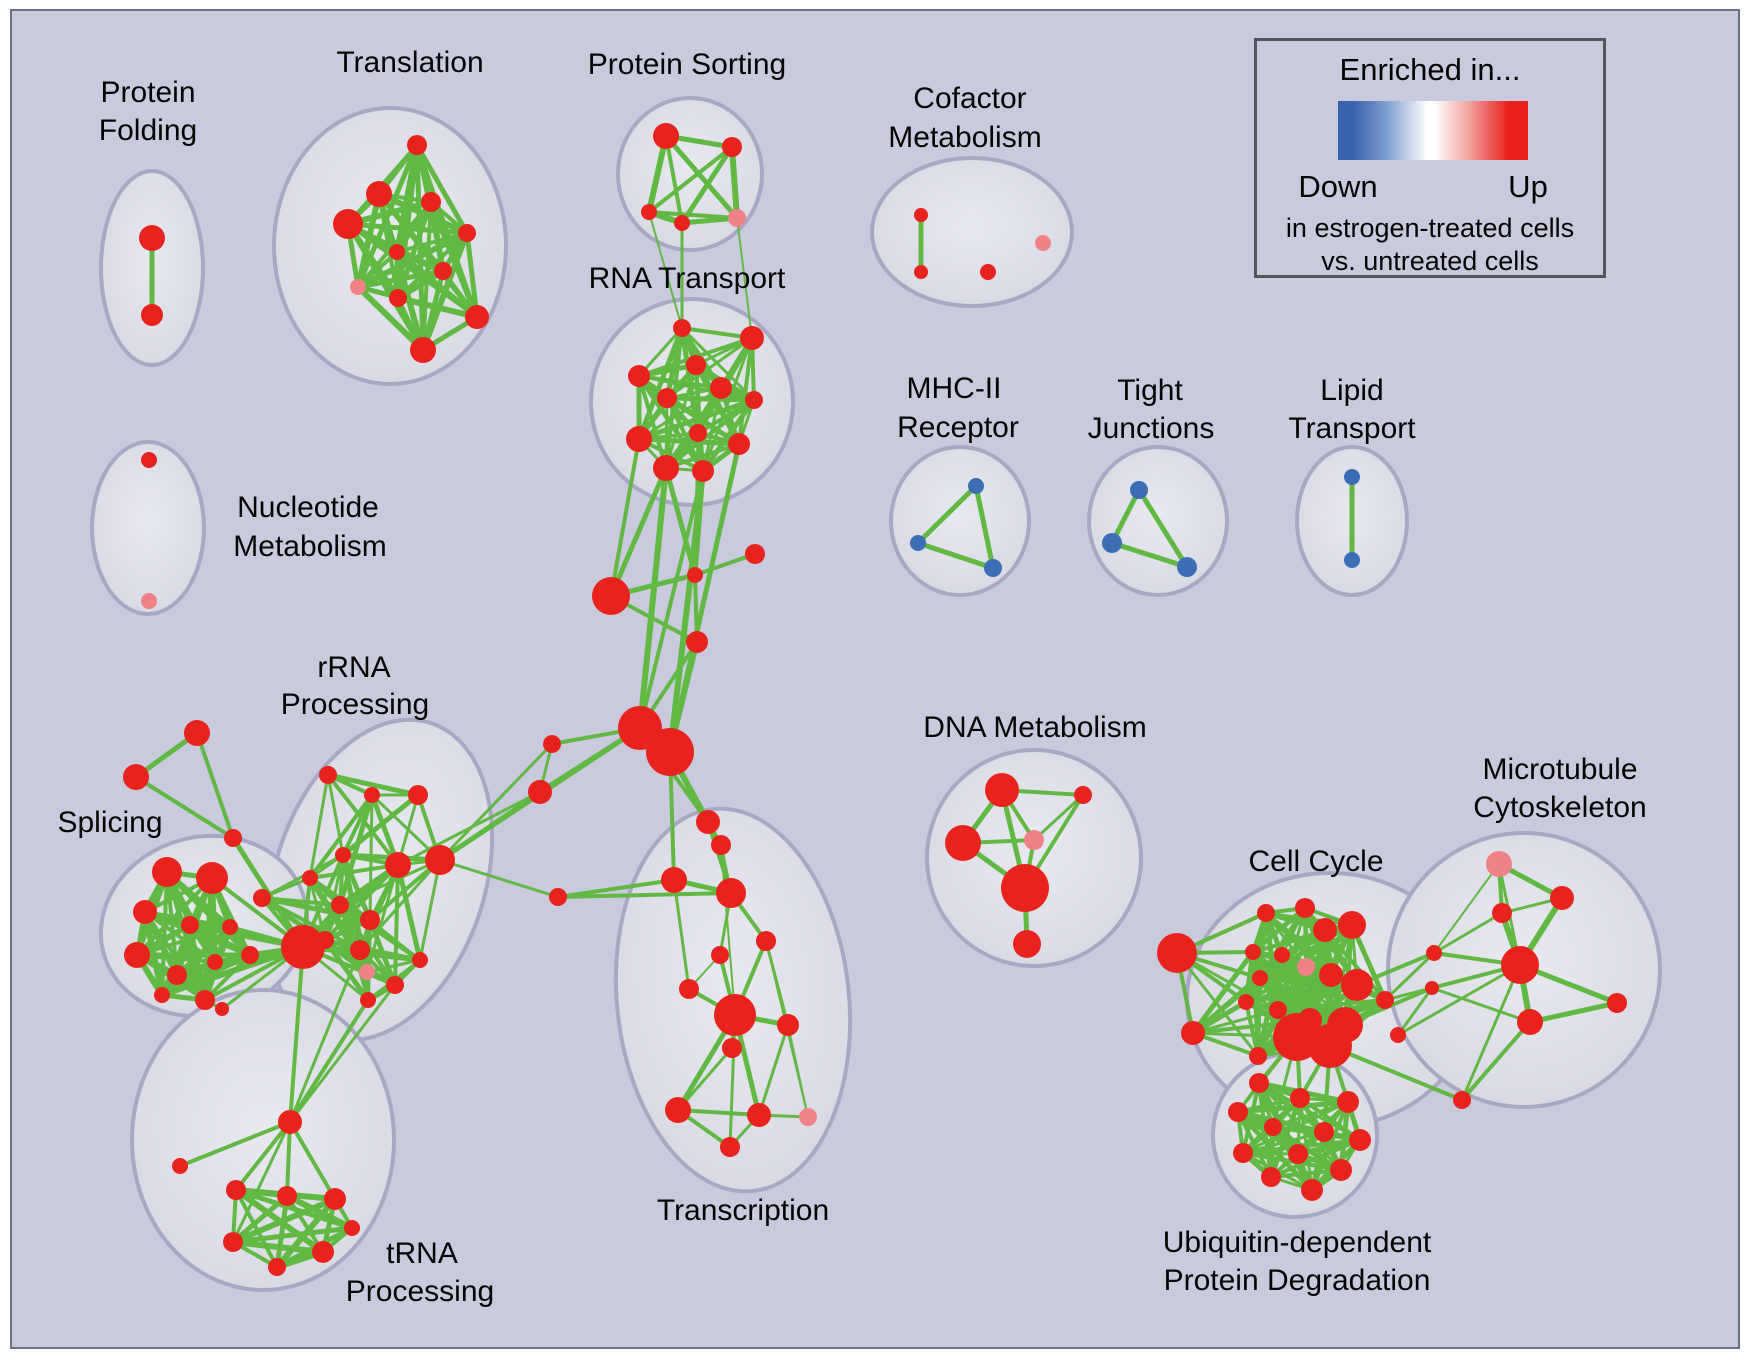  I want to click on node-rr2, so click(372, 795).